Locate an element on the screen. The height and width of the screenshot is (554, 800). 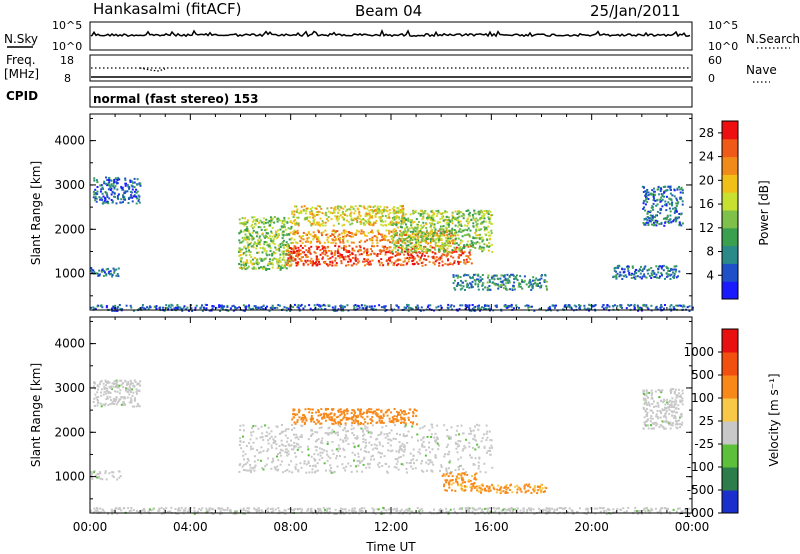
colorbar-tick-label: 16 is located at coordinates (706, 204).